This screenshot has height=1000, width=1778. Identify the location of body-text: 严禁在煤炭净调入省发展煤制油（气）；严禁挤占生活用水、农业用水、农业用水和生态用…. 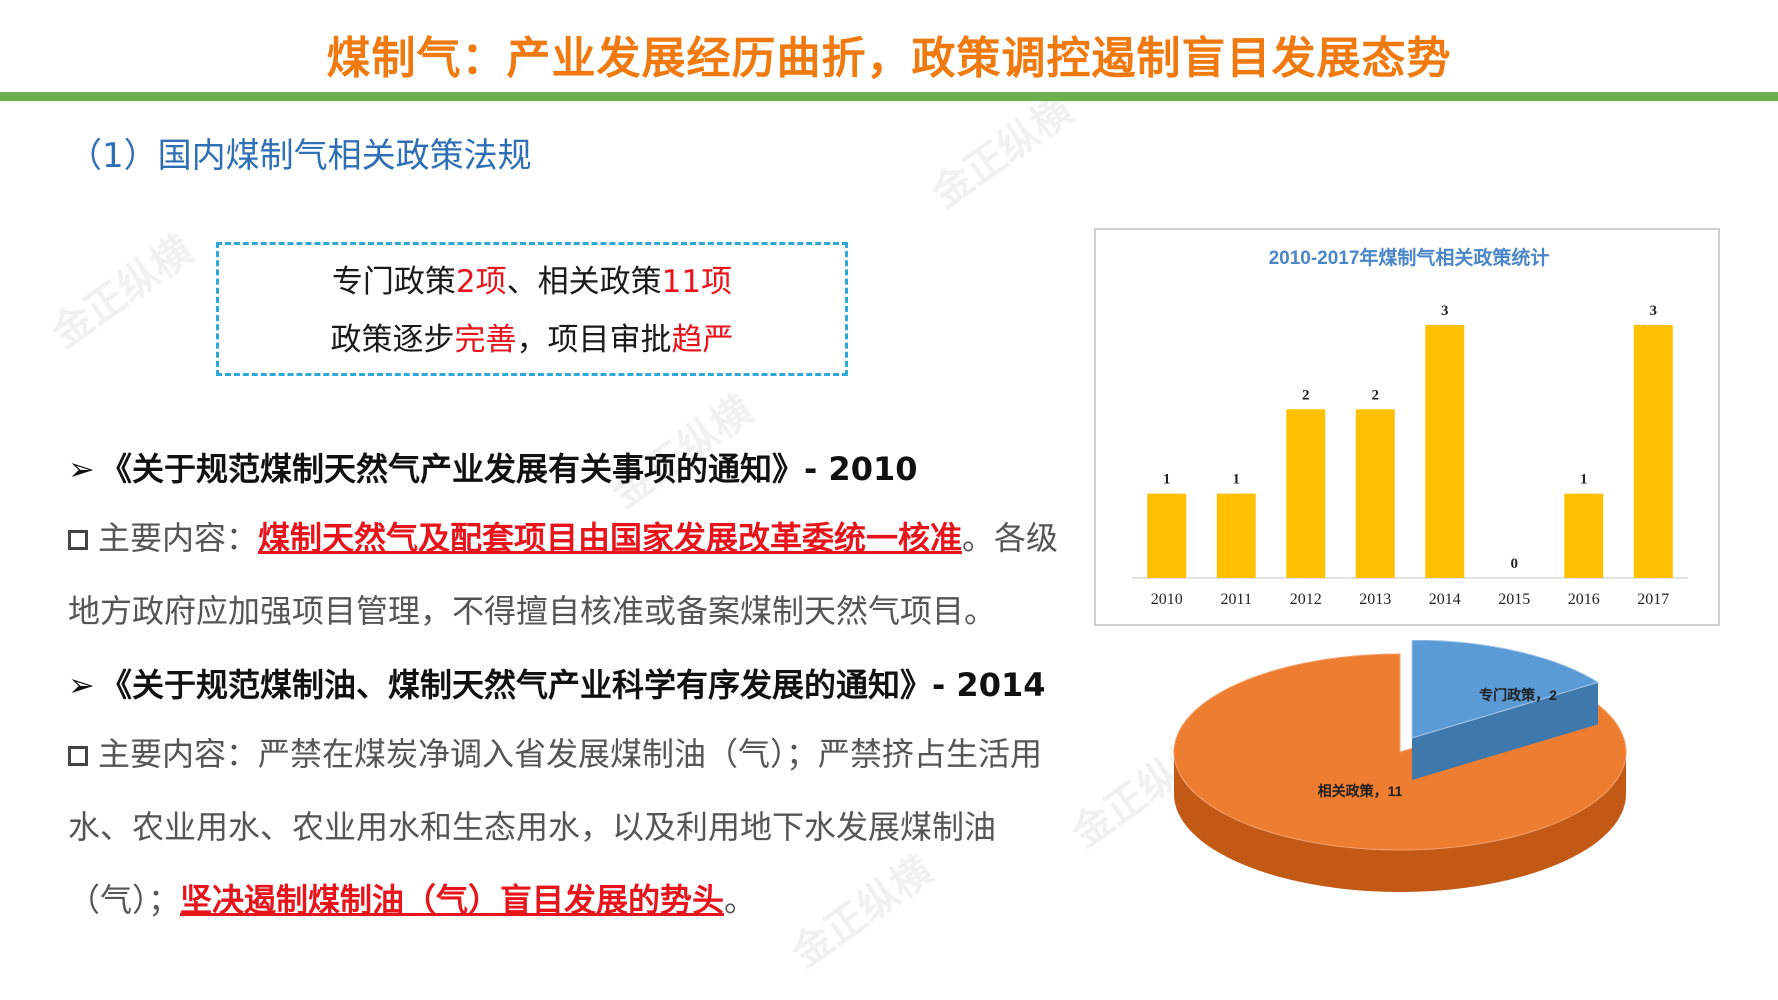
(555, 827).